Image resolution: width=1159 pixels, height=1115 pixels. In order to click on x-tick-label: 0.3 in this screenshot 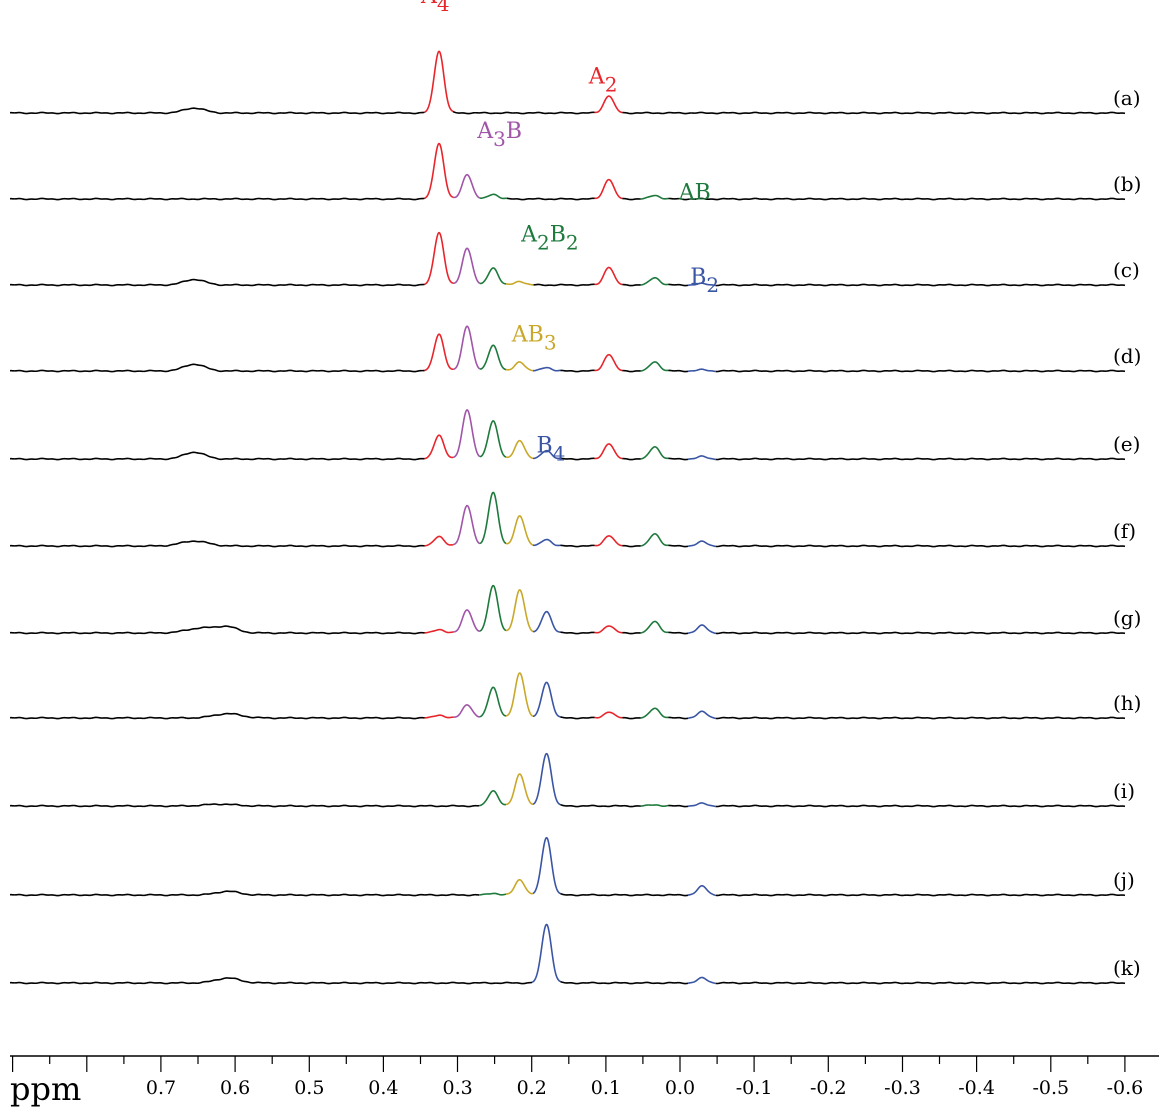, I will do `click(457, 1088)`.